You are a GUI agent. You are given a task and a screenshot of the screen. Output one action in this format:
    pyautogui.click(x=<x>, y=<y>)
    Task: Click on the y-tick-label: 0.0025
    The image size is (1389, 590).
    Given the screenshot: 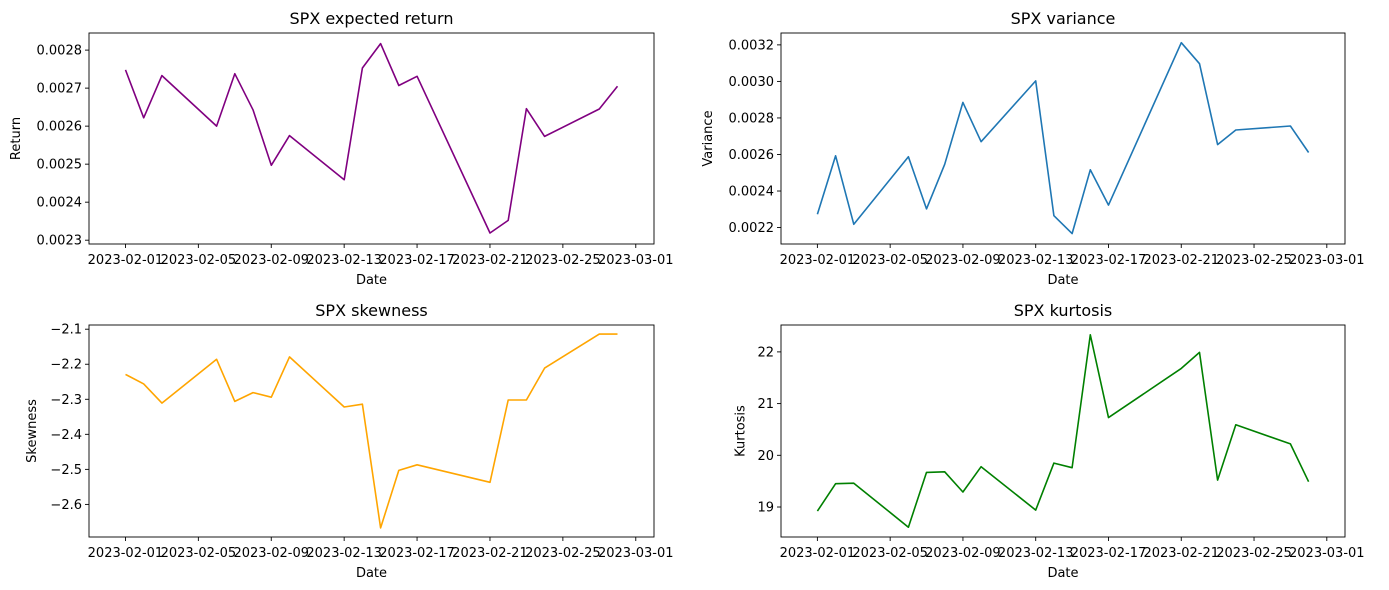 What is the action you would take?
    pyautogui.click(x=60, y=165)
    